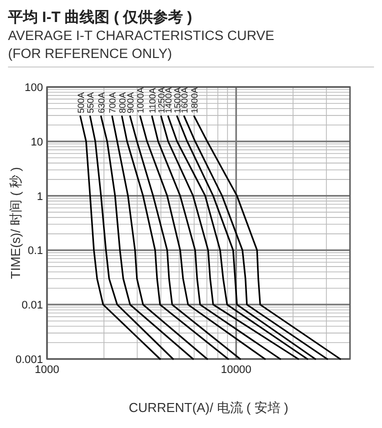 The width and height of the screenshot is (382, 428). I want to click on text: 1600A, so click(185, 100).